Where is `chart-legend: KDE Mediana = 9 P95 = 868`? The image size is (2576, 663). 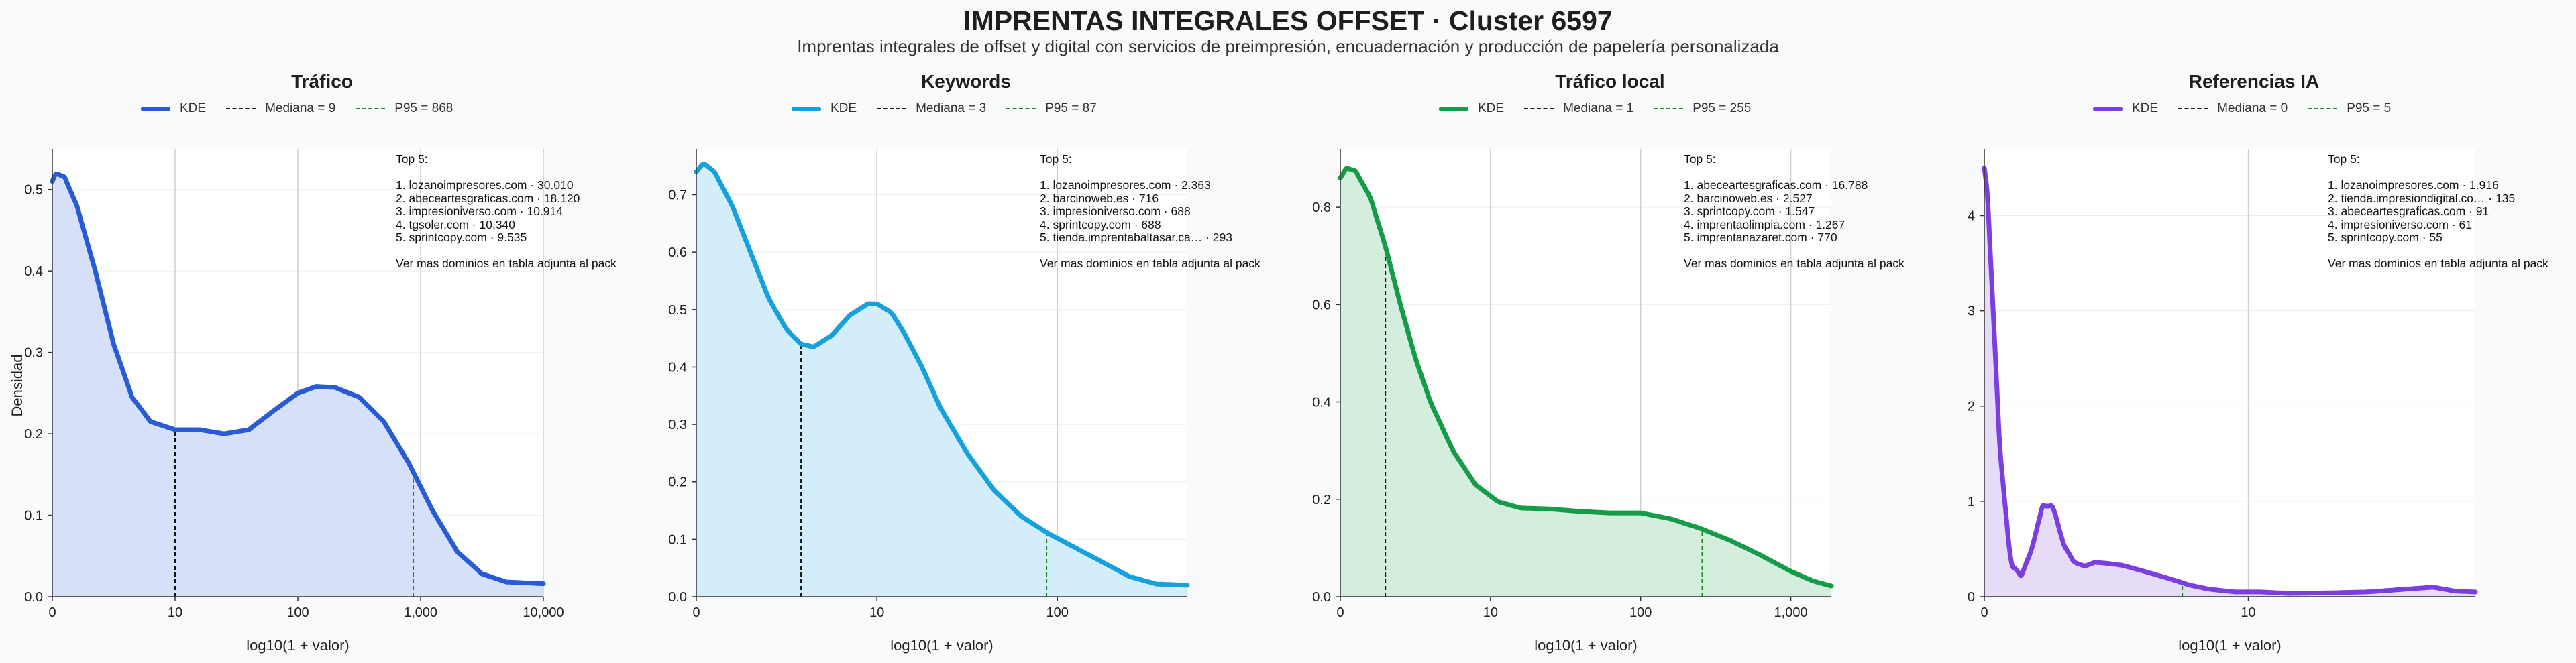
chart-legend: KDE Mediana = 9 P95 = 868 is located at coordinates (307, 109).